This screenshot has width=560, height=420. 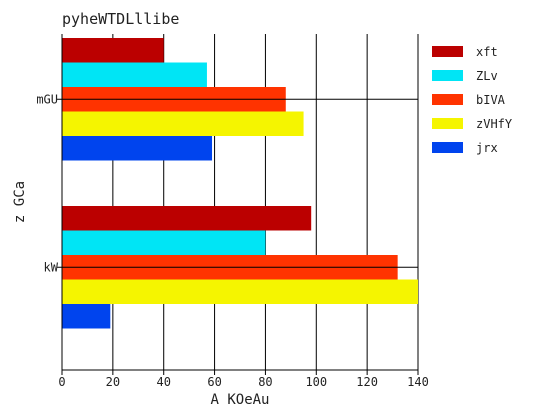 I want to click on legend: xft ZLv bIVA zVHfY jrx, so click(x=472, y=100).